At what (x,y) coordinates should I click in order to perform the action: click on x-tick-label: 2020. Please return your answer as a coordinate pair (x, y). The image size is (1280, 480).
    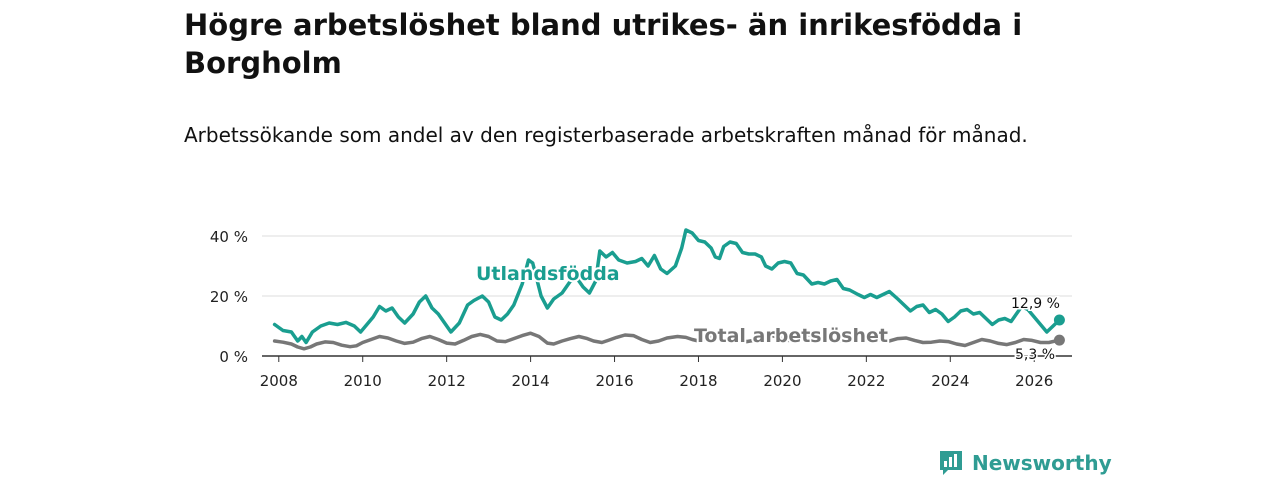
    Looking at the image, I should click on (782, 381).